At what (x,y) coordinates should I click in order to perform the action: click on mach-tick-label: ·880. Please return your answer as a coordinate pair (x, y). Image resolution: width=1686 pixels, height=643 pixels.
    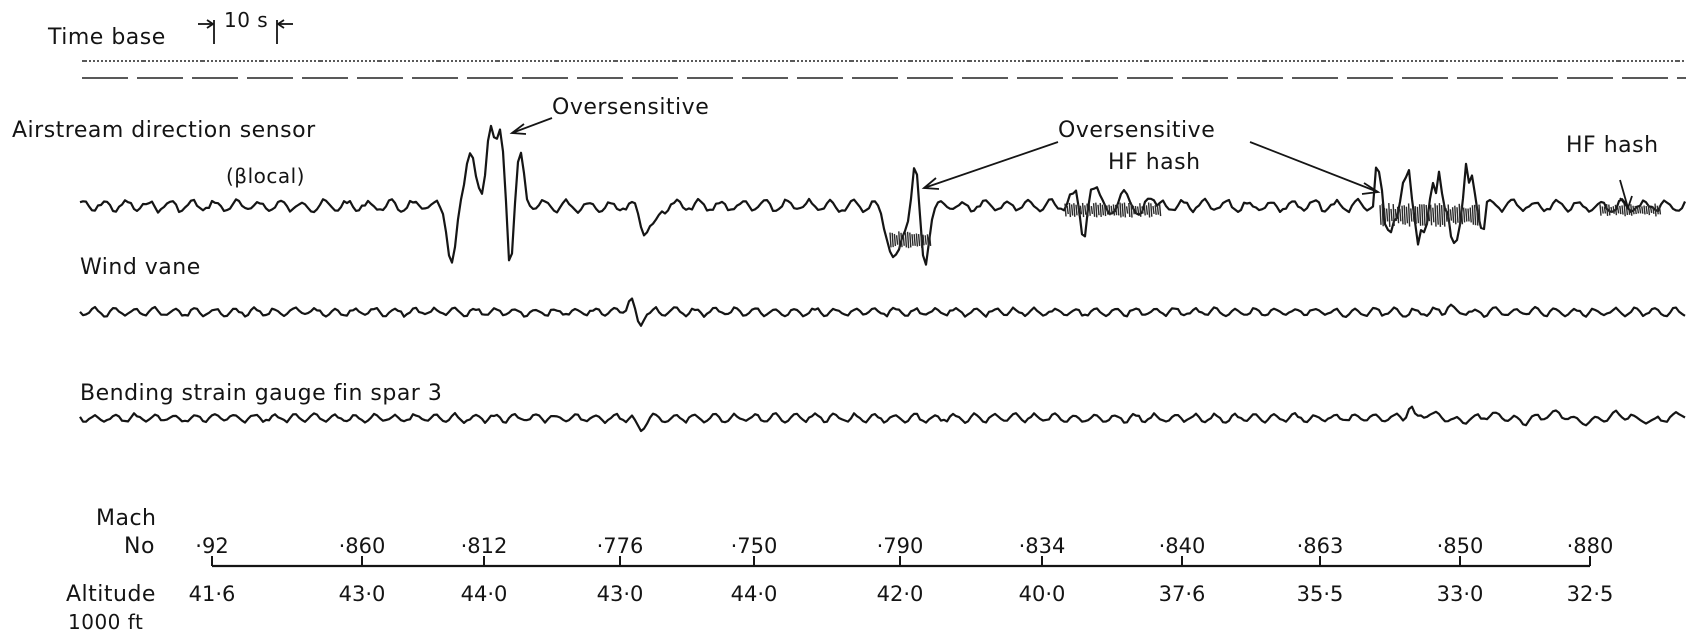
    Looking at the image, I should click on (1590, 546).